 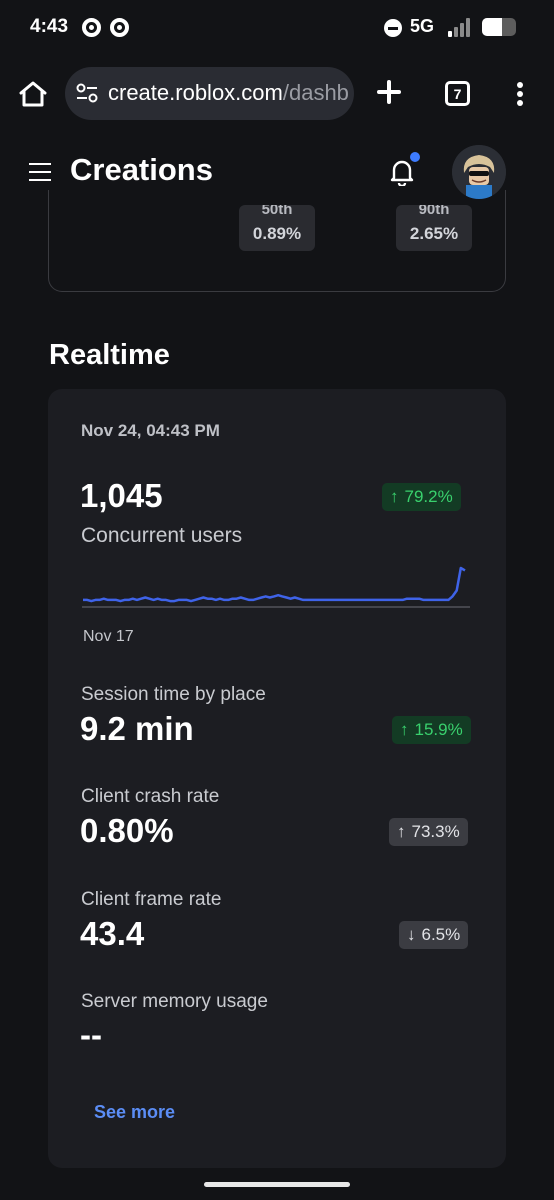 I want to click on percentile-label: 50th, so click(x=277, y=211).